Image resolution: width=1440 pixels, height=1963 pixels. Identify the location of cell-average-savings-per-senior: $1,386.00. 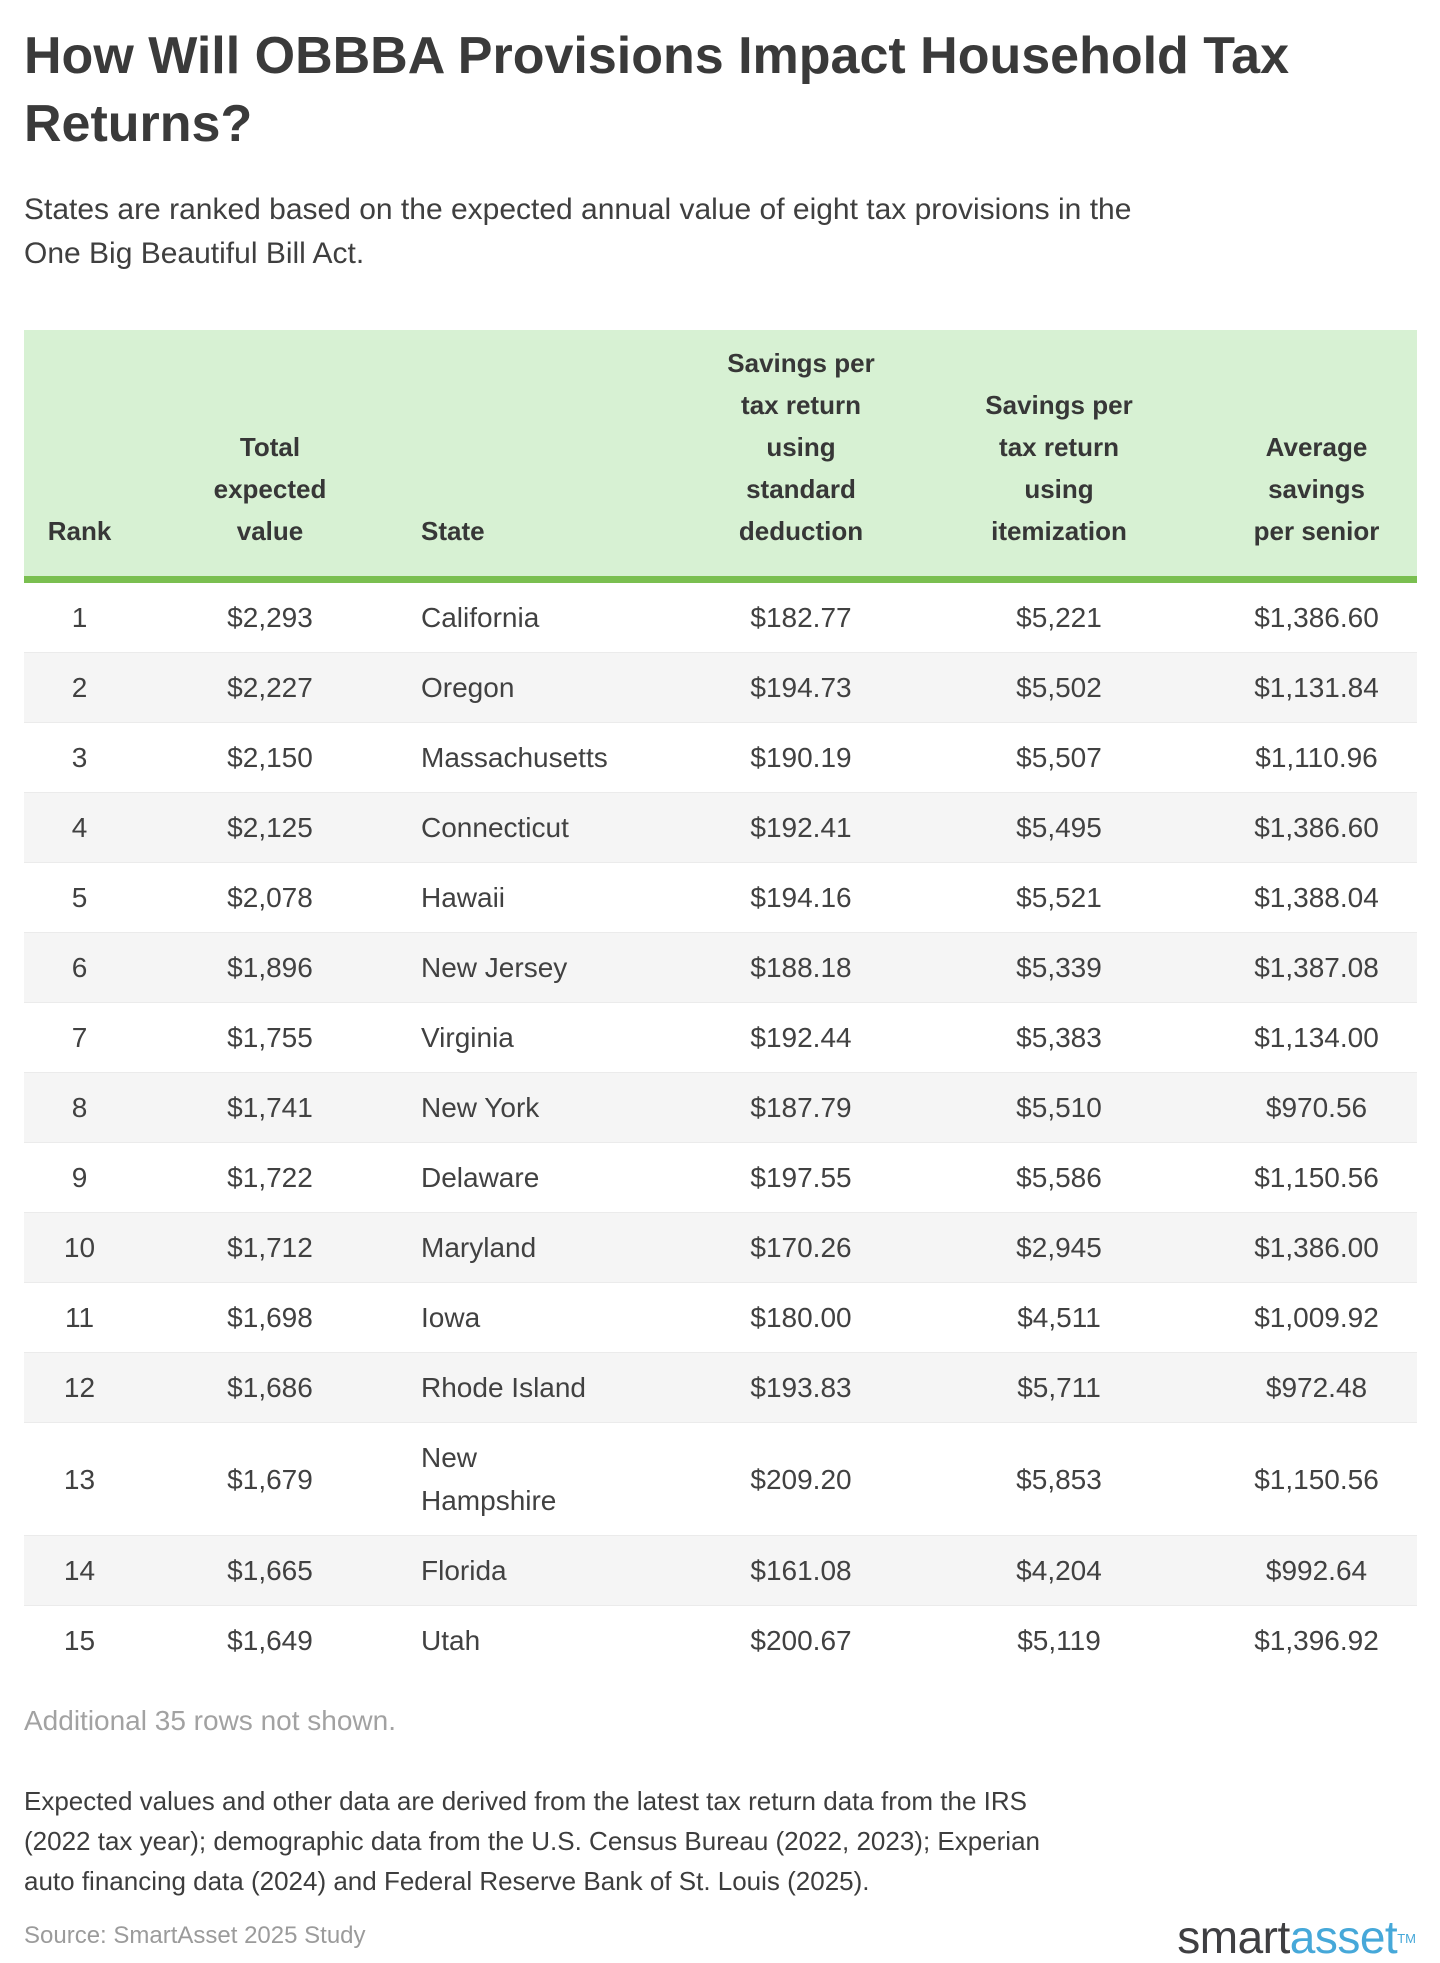
(1316, 1247).